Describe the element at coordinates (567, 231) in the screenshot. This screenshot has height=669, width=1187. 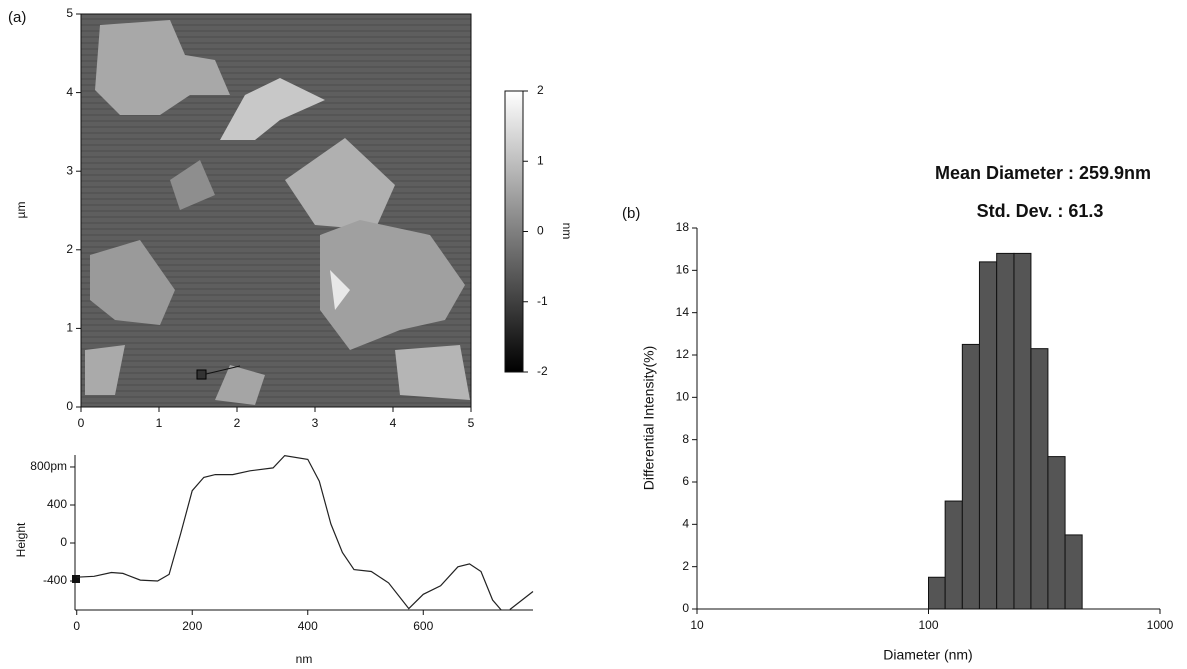
I see `colorbar-label: nm` at that location.